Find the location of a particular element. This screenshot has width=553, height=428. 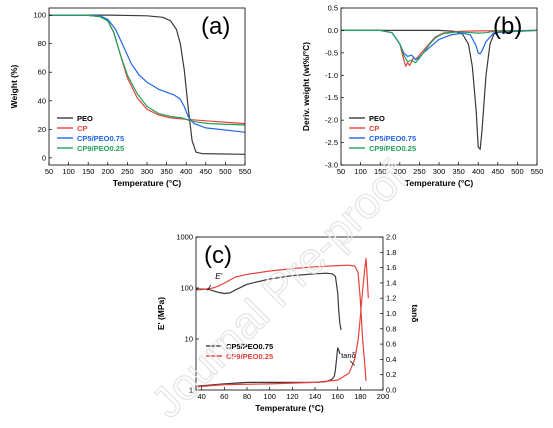

y-tick-label: 0.5 is located at coordinates (333, 8).